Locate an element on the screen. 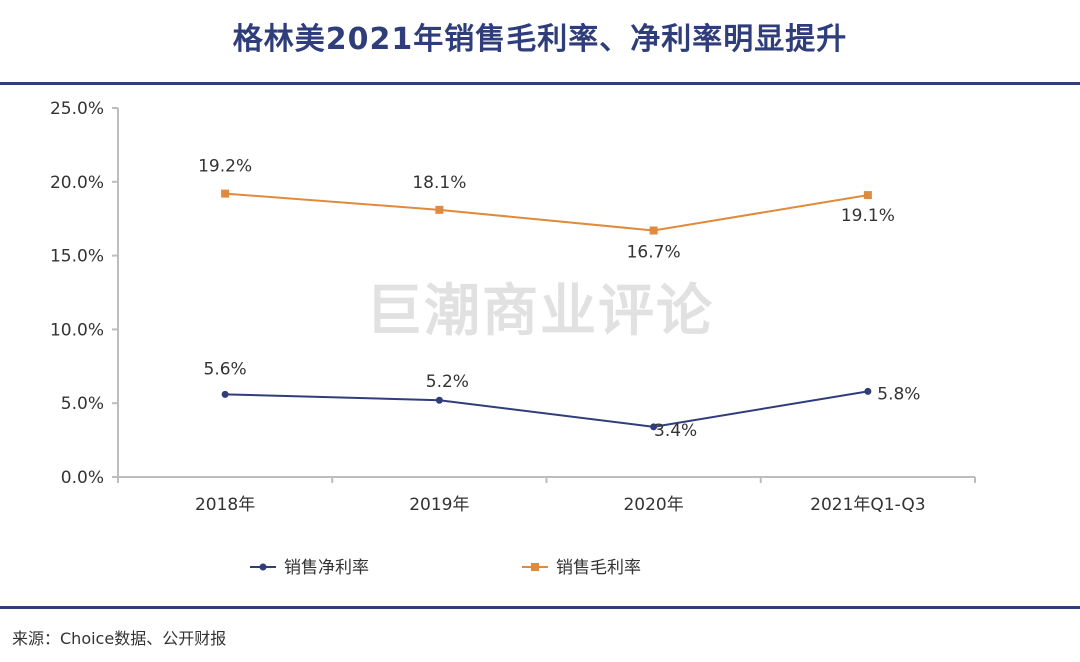 The image size is (1080, 662). y-tick-label: 20.0% is located at coordinates (77, 183).